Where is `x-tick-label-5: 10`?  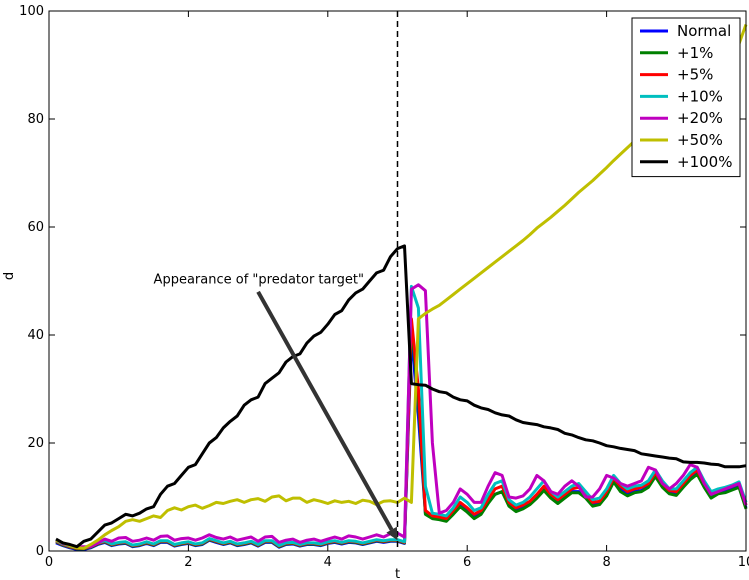 x-tick-label-5: 10 is located at coordinates (743, 562).